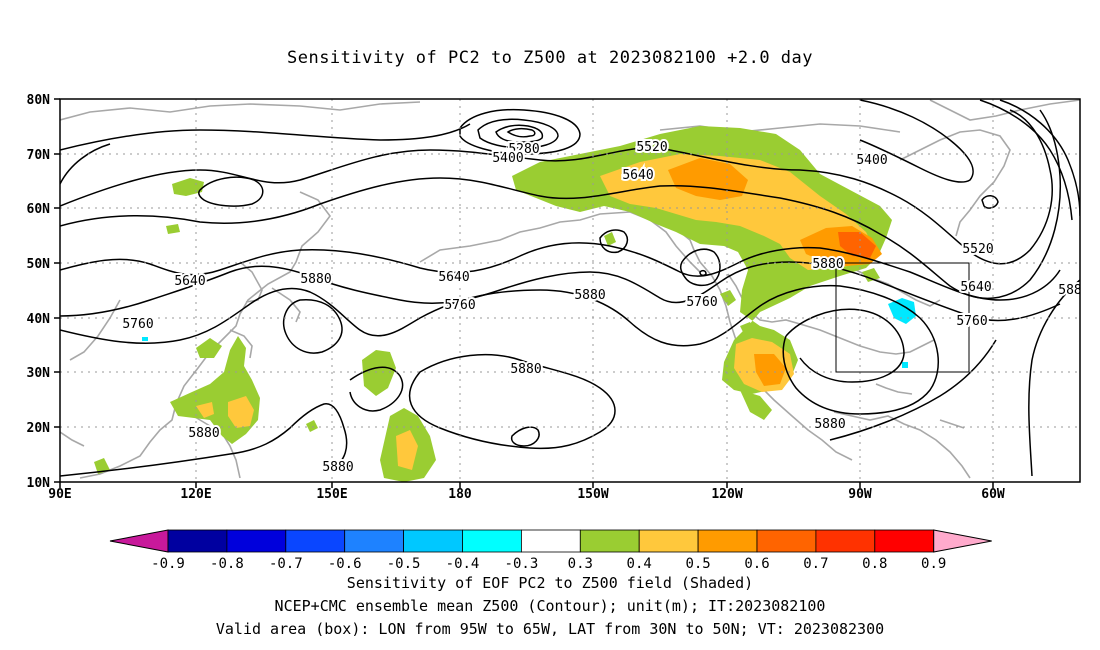 The image size is (1100, 650). I want to click on lon-label-120e: 120E, so click(195, 494).